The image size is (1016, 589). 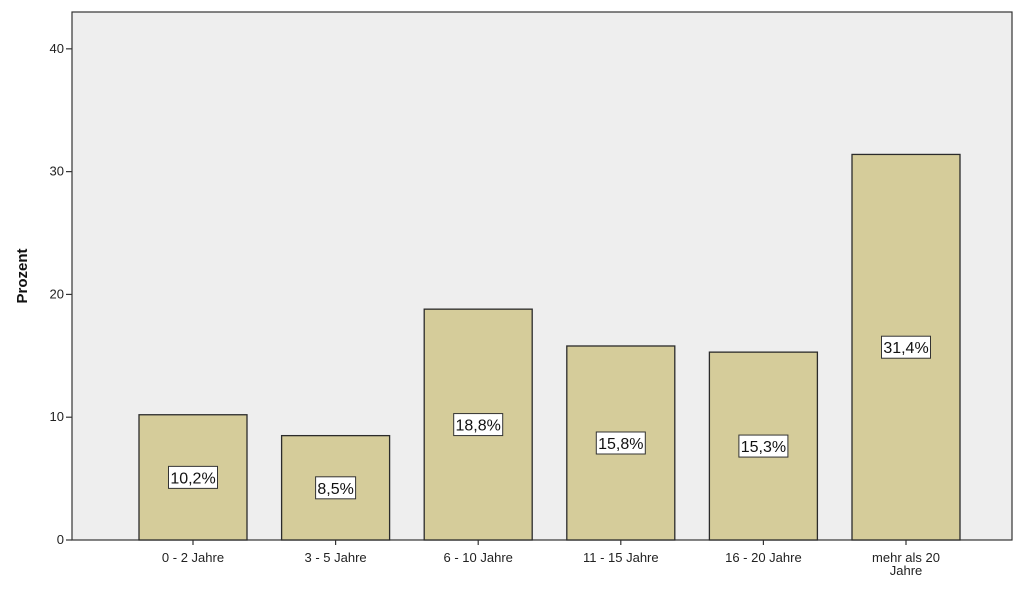 What do you see at coordinates (621, 557) in the screenshot?
I see `x-category-label: 11 - 15 Jahre` at bounding box center [621, 557].